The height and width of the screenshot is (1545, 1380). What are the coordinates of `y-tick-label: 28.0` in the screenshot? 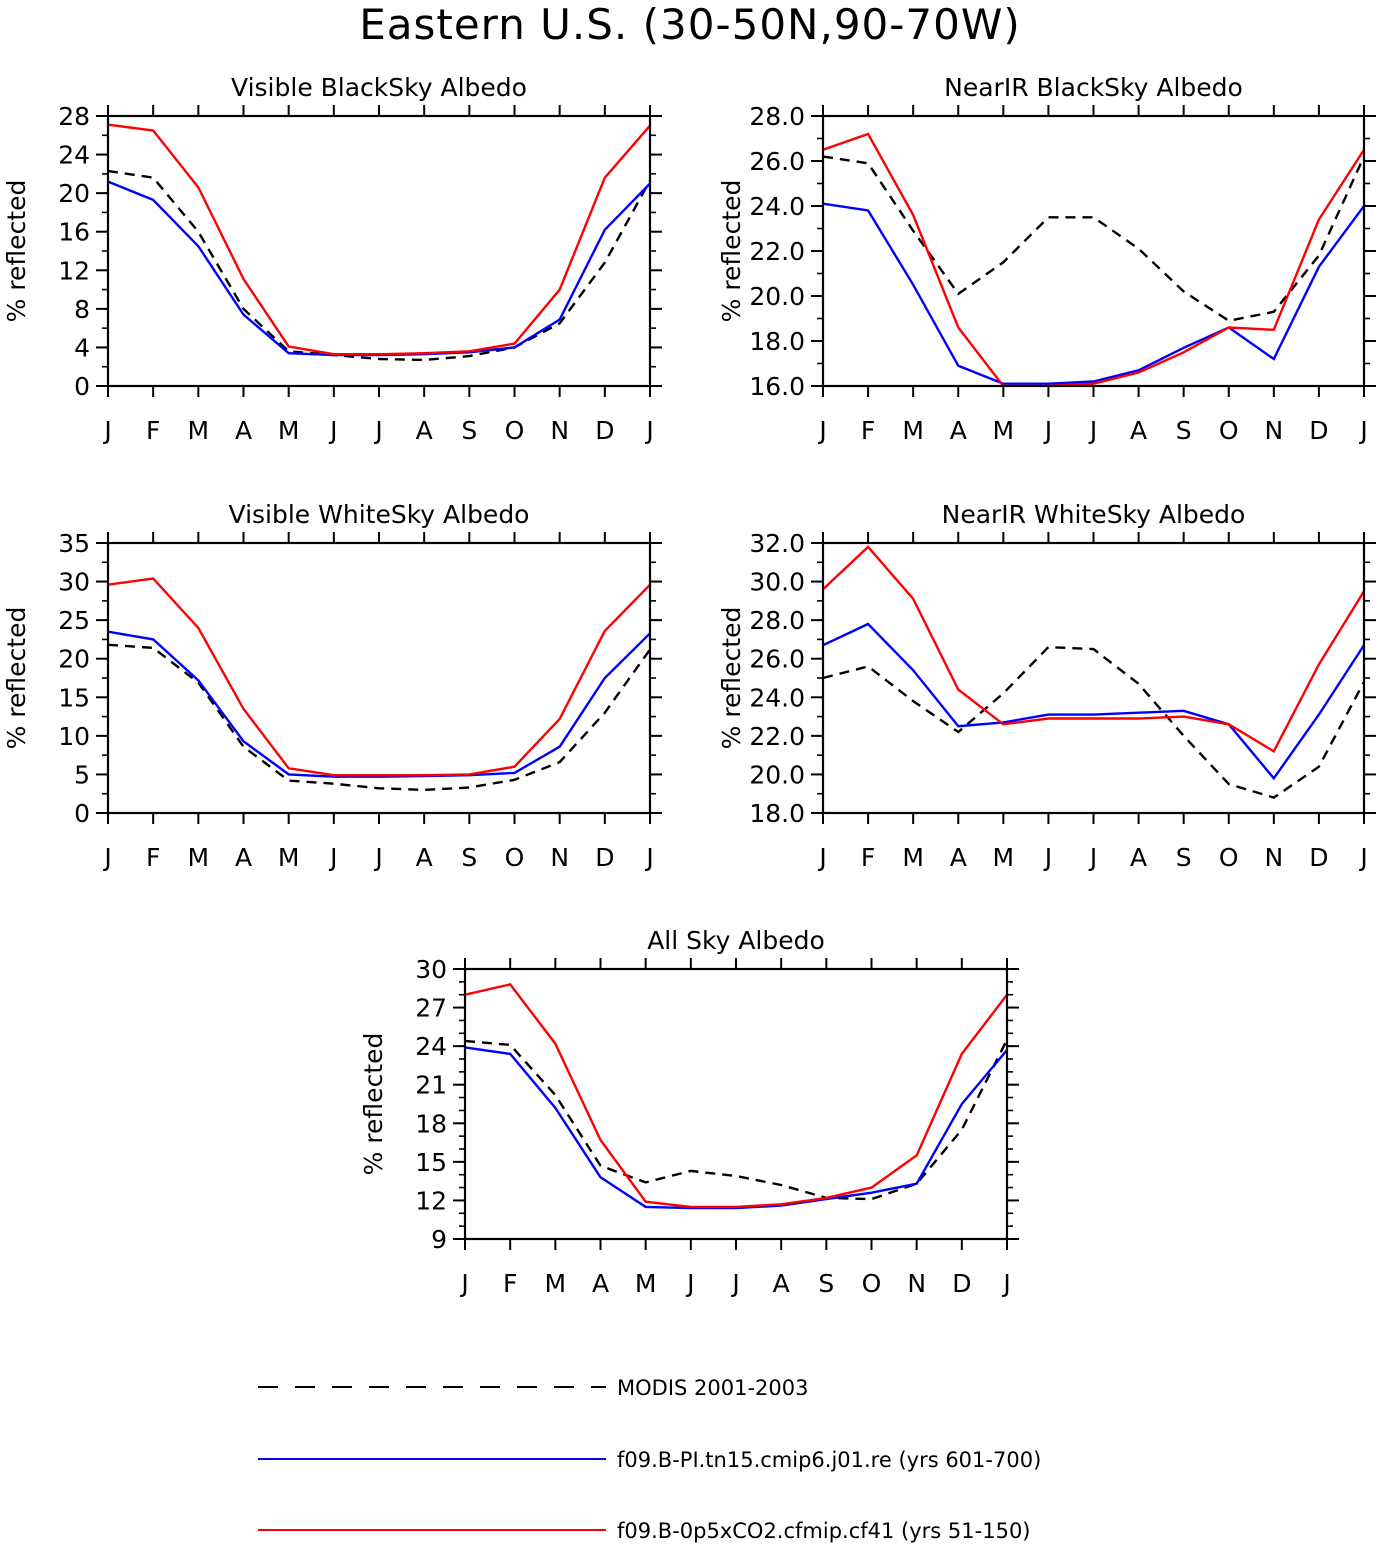 It's located at (777, 116).